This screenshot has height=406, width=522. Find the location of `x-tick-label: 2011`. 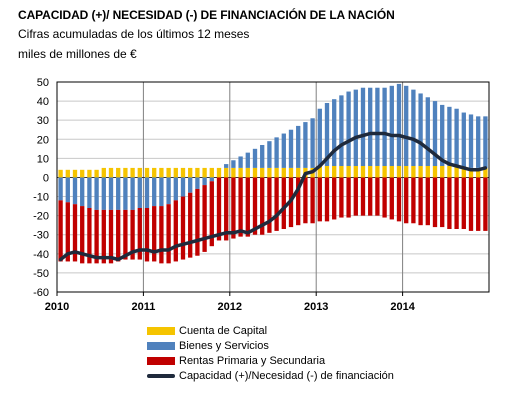

x-tick-label: 2011 is located at coordinates (143, 307).